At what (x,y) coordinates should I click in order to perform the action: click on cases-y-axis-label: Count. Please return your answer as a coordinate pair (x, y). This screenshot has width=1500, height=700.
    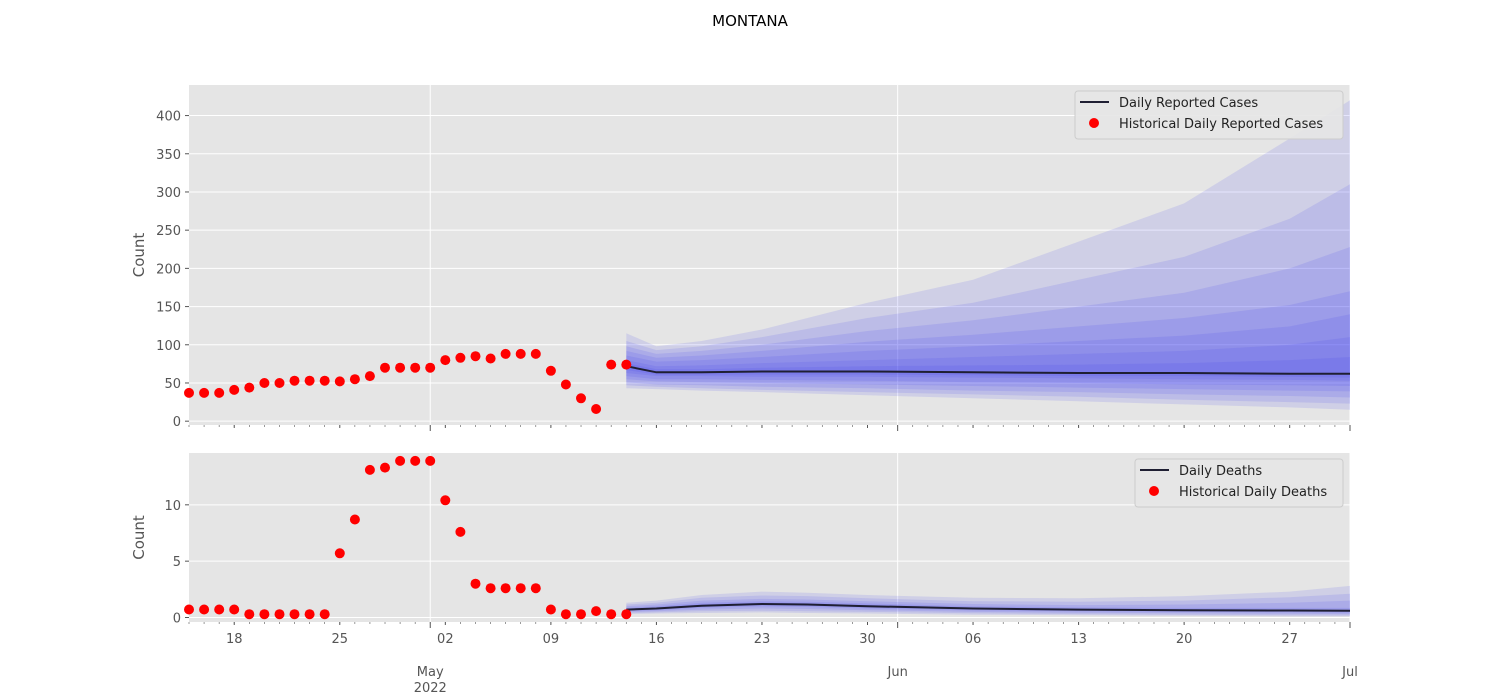
    Looking at the image, I should click on (139, 255).